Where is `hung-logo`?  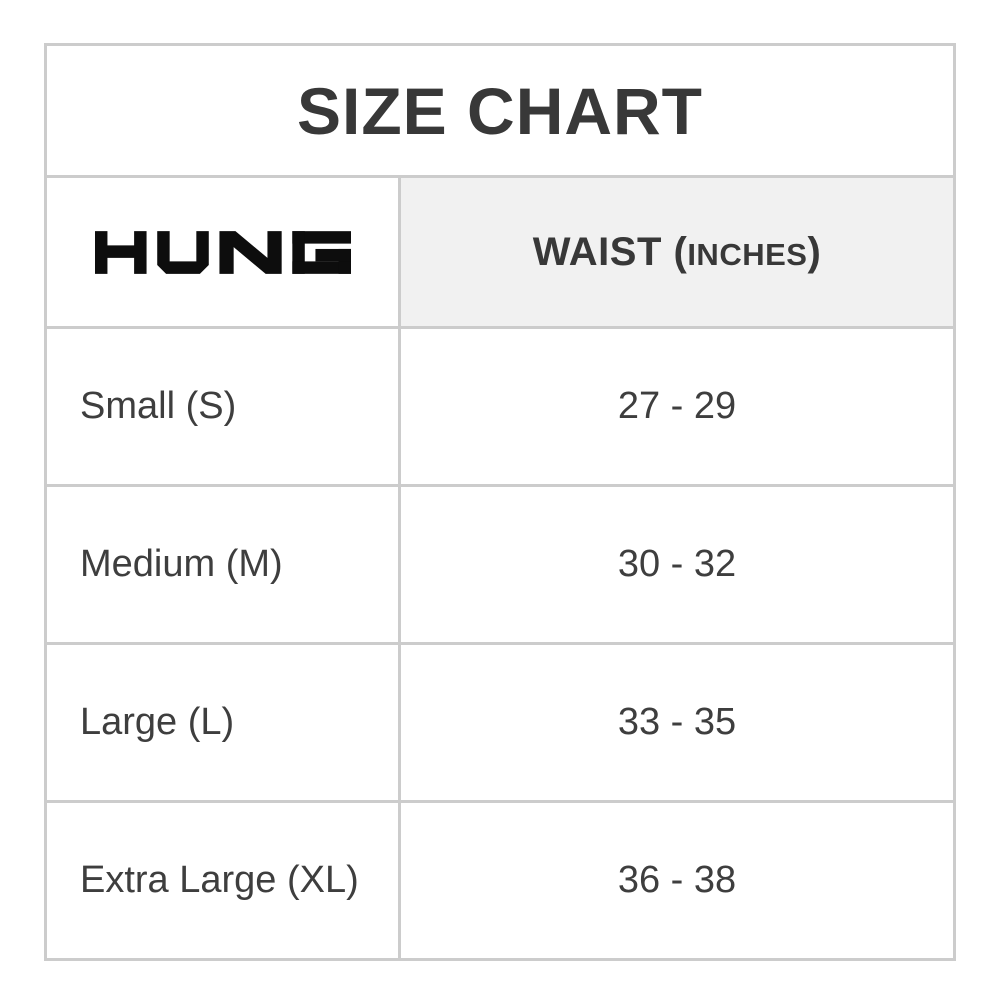
hung-logo is located at coordinates (222, 252).